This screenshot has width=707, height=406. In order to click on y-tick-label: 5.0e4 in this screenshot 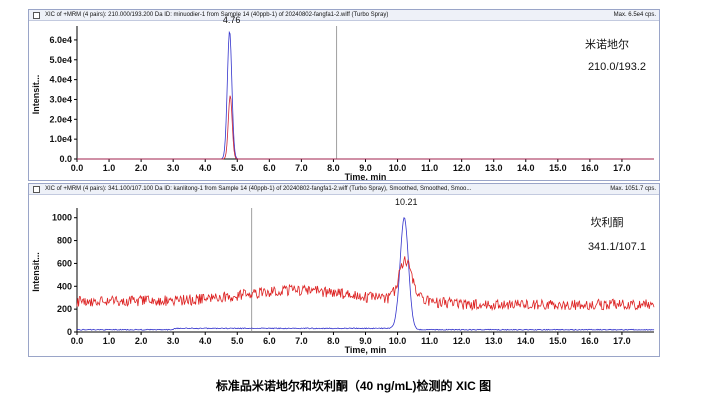, I will do `click(60, 60)`.